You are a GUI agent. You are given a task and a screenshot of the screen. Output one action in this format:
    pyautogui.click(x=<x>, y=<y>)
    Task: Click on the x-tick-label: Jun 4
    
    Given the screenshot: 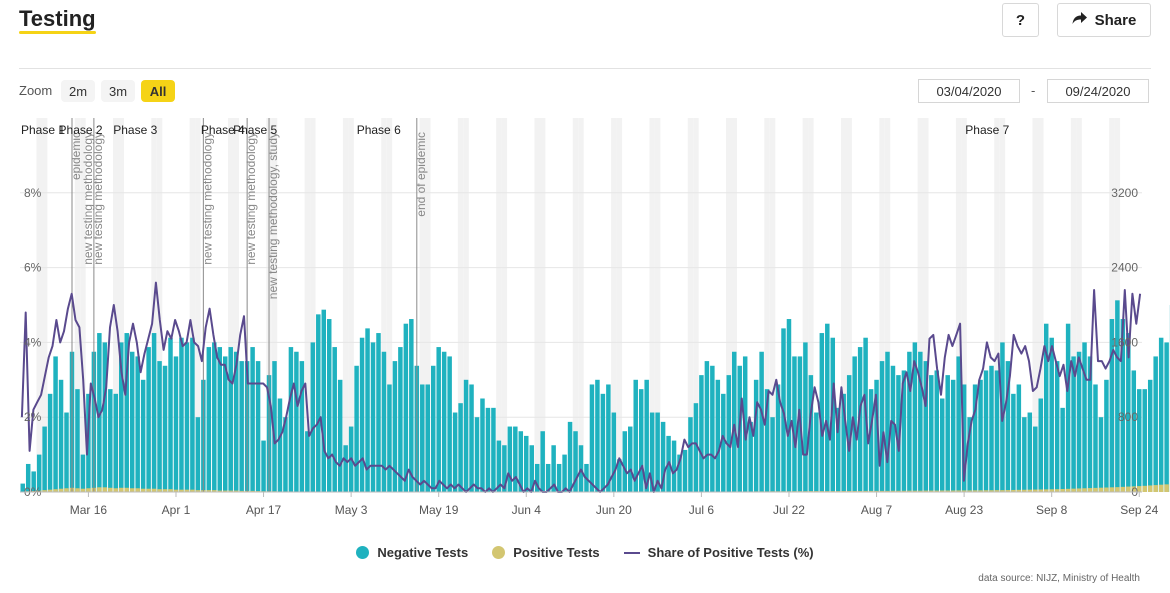 What is the action you would take?
    pyautogui.click(x=527, y=510)
    